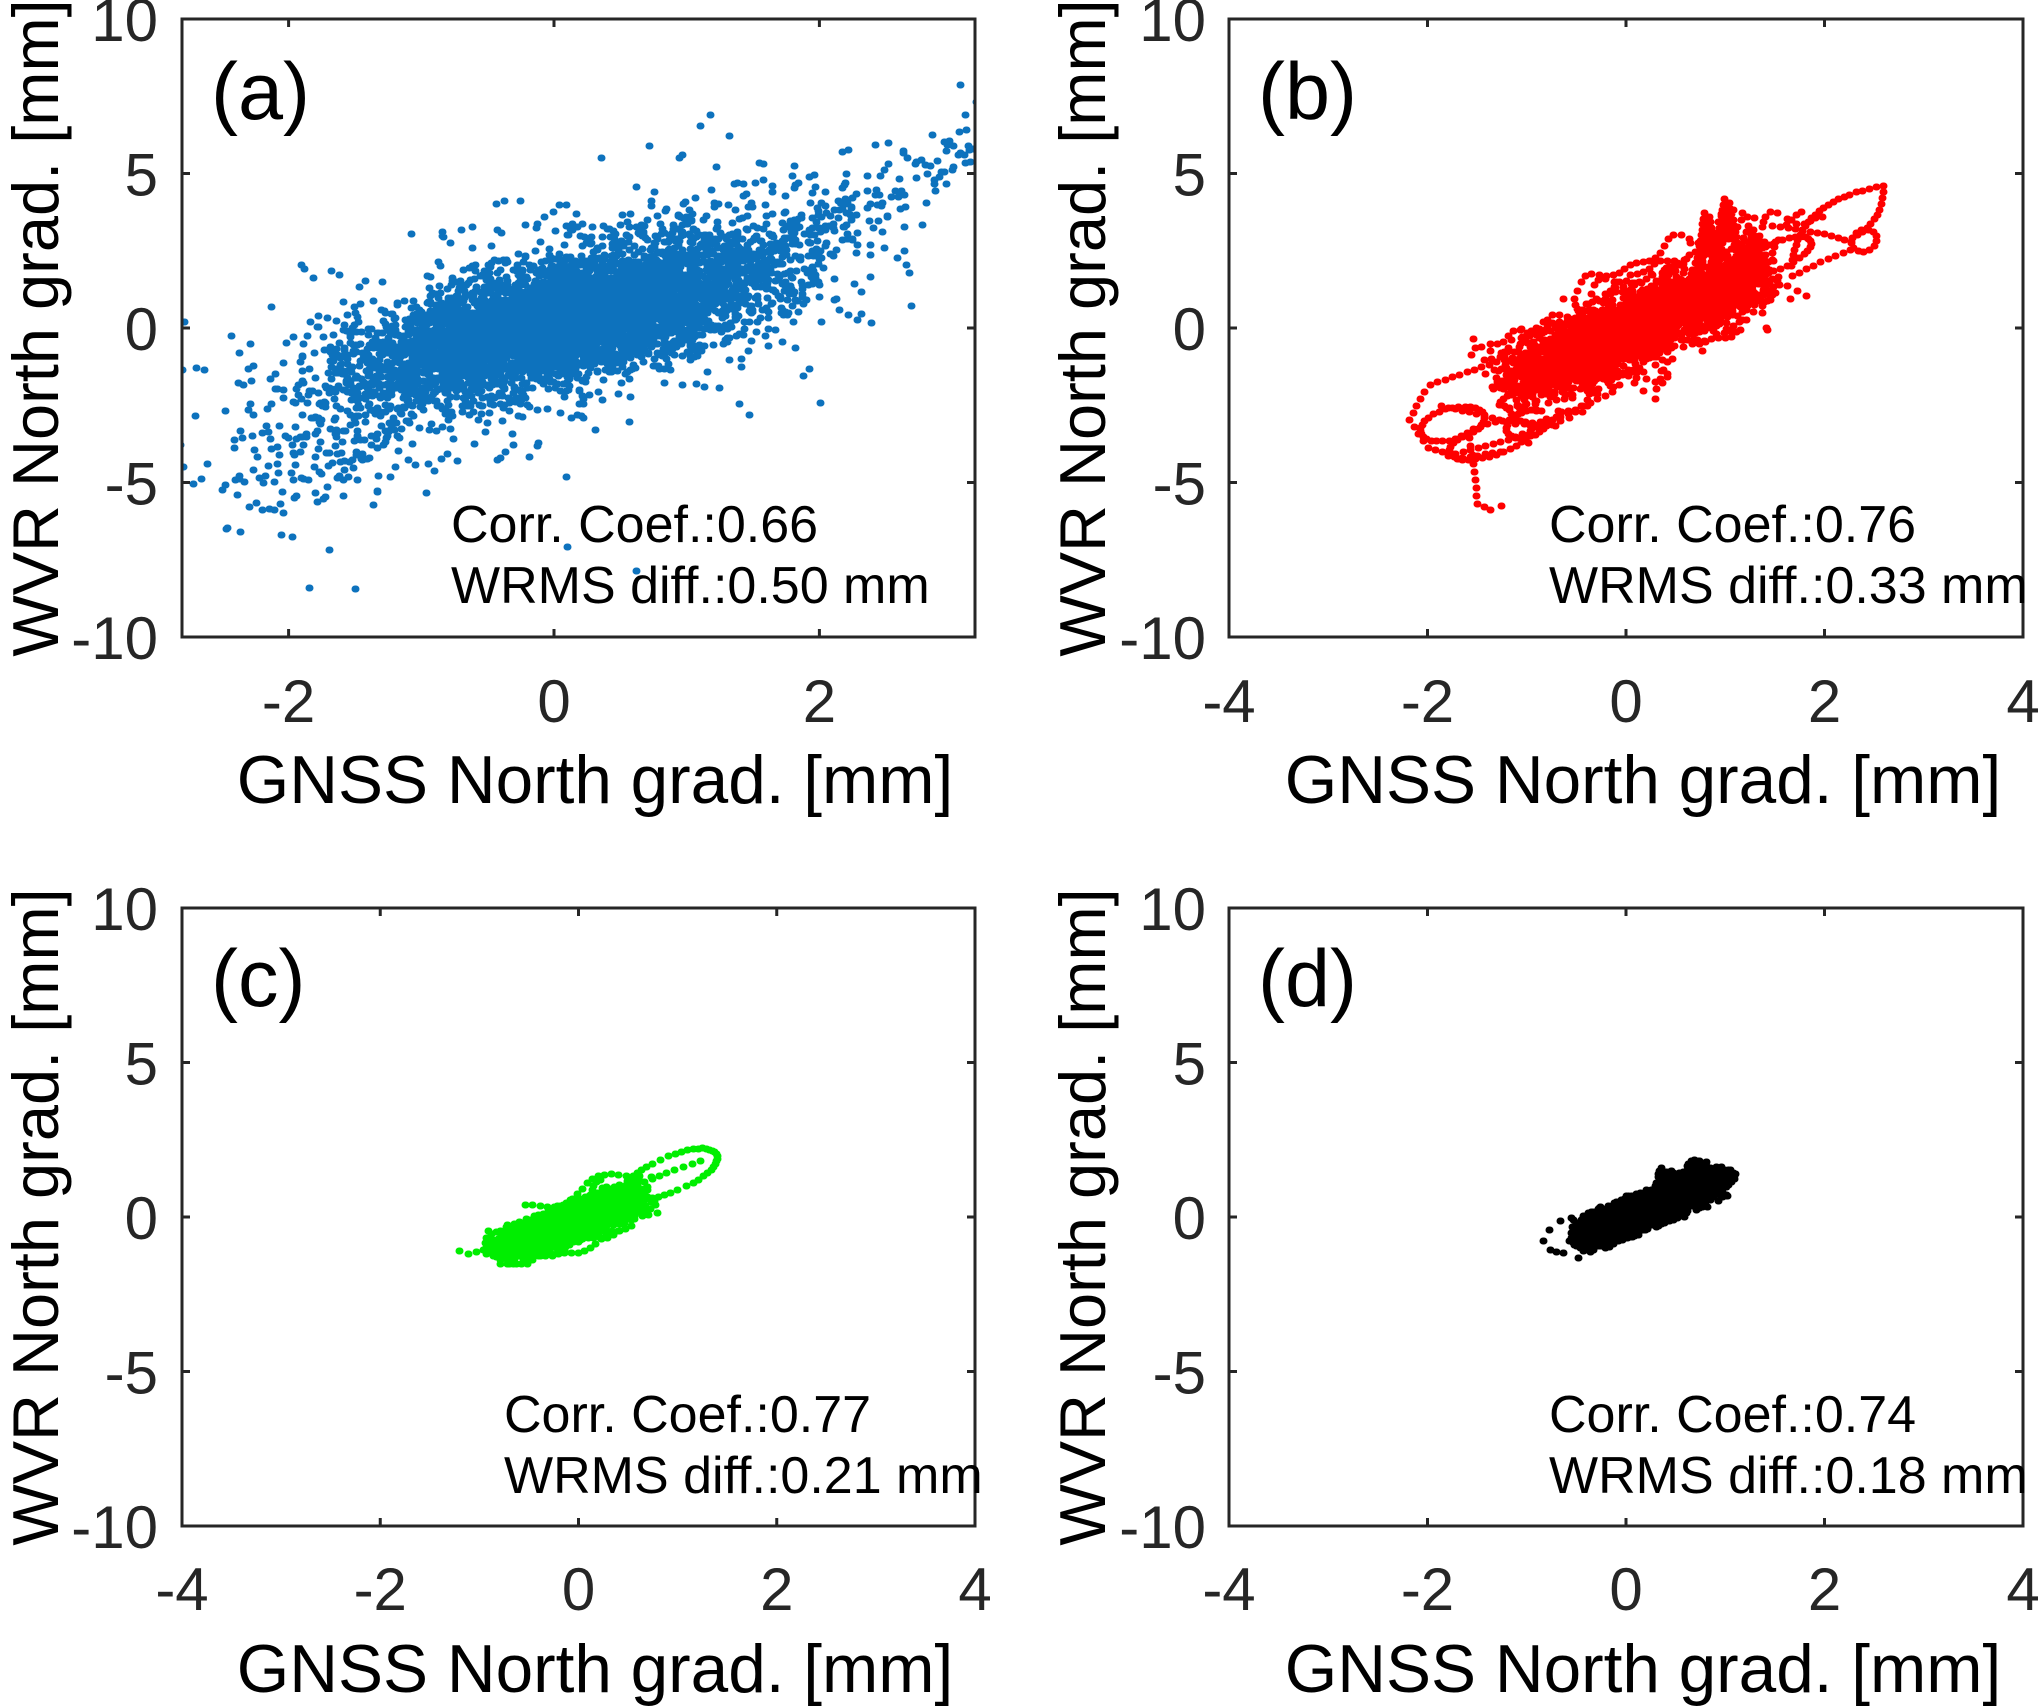 Image resolution: width=2039 pixels, height=1706 pixels. Describe the element at coordinates (743, 1476) in the screenshot. I see `svg-text: WRMS diff.:0.21 mm` at that location.